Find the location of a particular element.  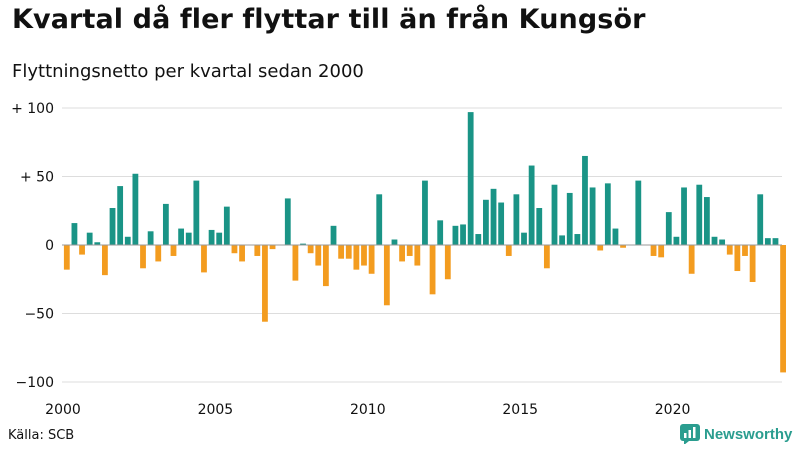

source-label: Källa: SCB is located at coordinates (41, 435).